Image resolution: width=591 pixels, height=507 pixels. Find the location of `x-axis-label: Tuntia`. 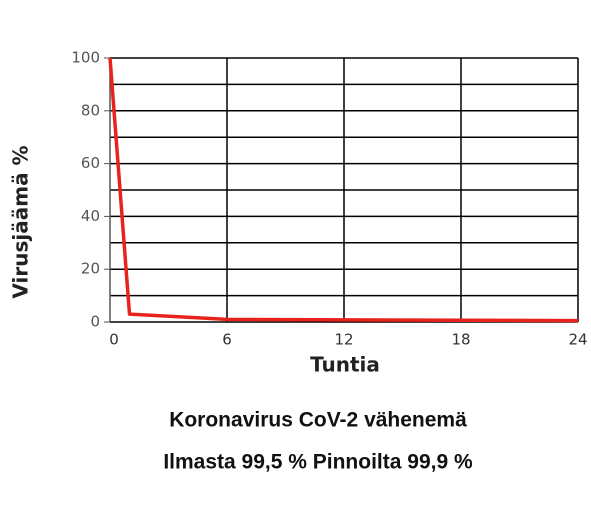

x-axis-label: Tuntia is located at coordinates (345, 365).